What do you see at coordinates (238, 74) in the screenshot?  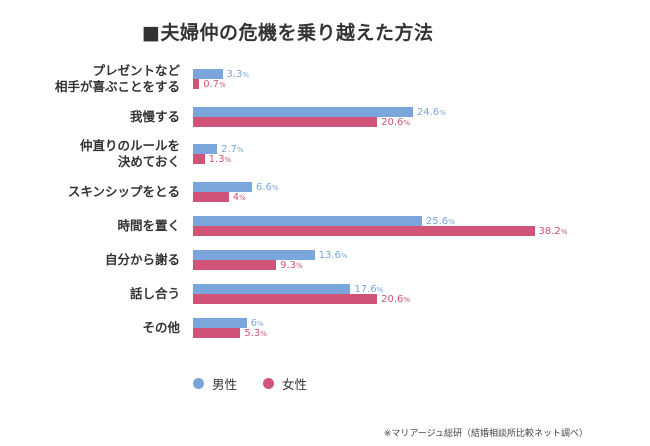 I see `value-label-male: 3.3%` at bounding box center [238, 74].